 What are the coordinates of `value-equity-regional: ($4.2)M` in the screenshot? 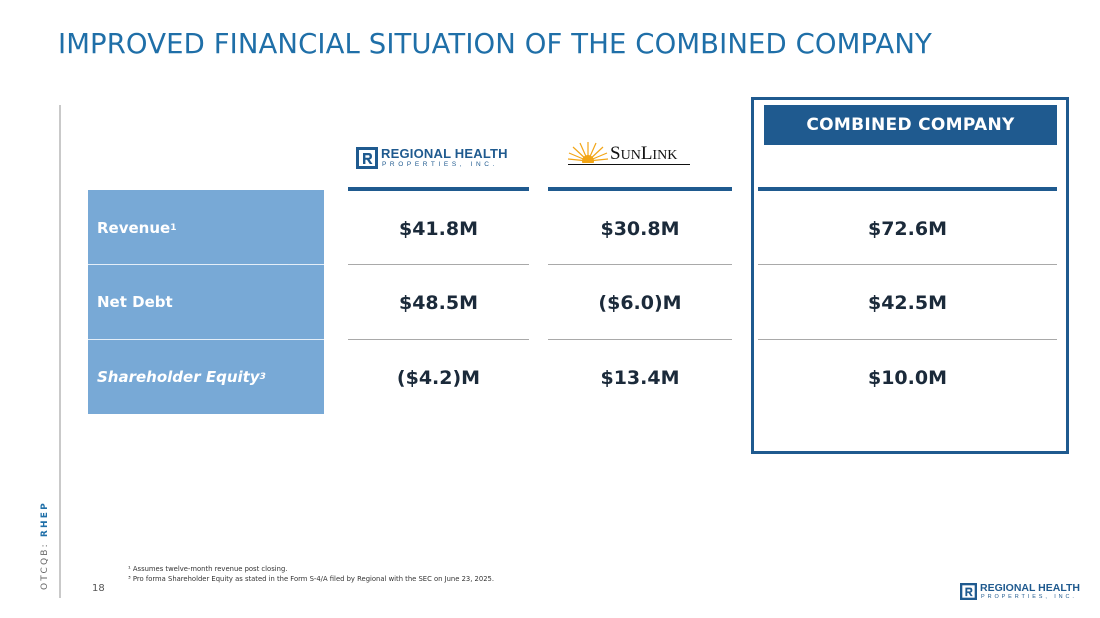 It's located at (438, 378).